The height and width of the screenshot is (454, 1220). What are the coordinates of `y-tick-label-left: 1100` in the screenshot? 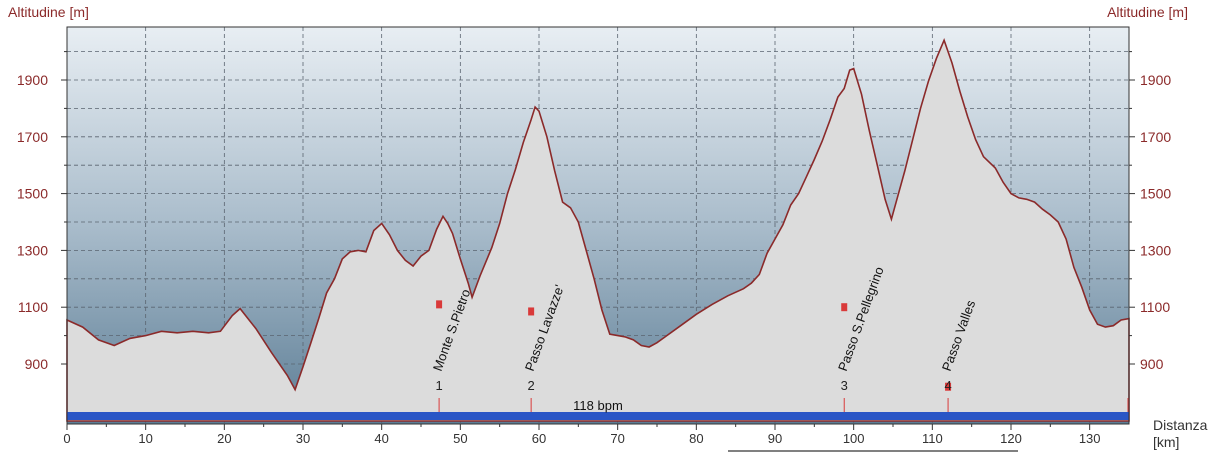 It's located at (33, 307).